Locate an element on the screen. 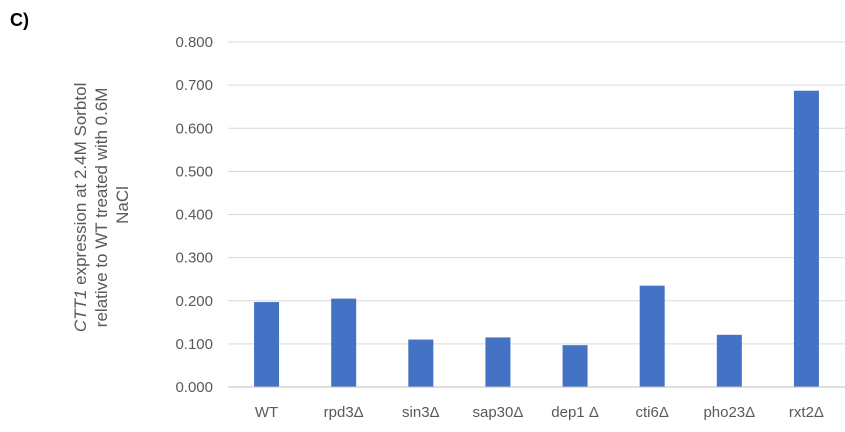 This screenshot has width=845, height=432. y-axis-label-line-2: relative to WT treated with 0.6M is located at coordinates (101, 208).